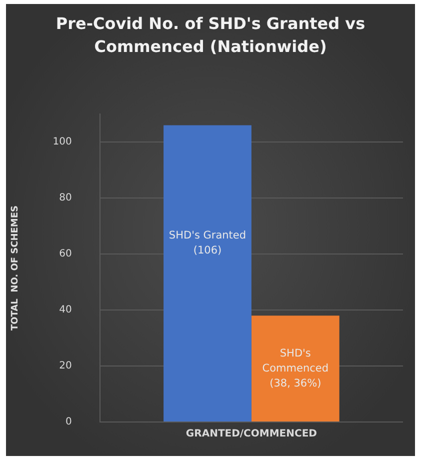  I want to click on y-tick-label: 60, so click(65, 254).